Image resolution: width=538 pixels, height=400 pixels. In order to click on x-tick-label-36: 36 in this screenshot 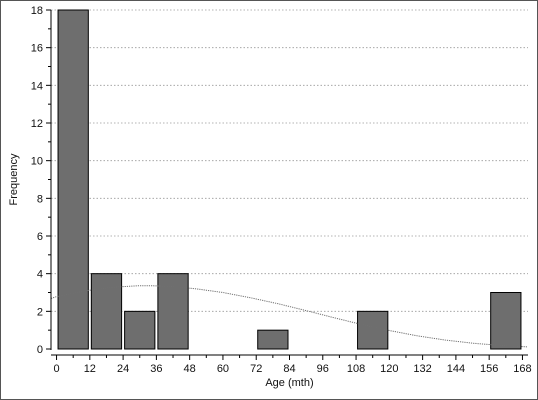, I will do `click(156, 369)`.